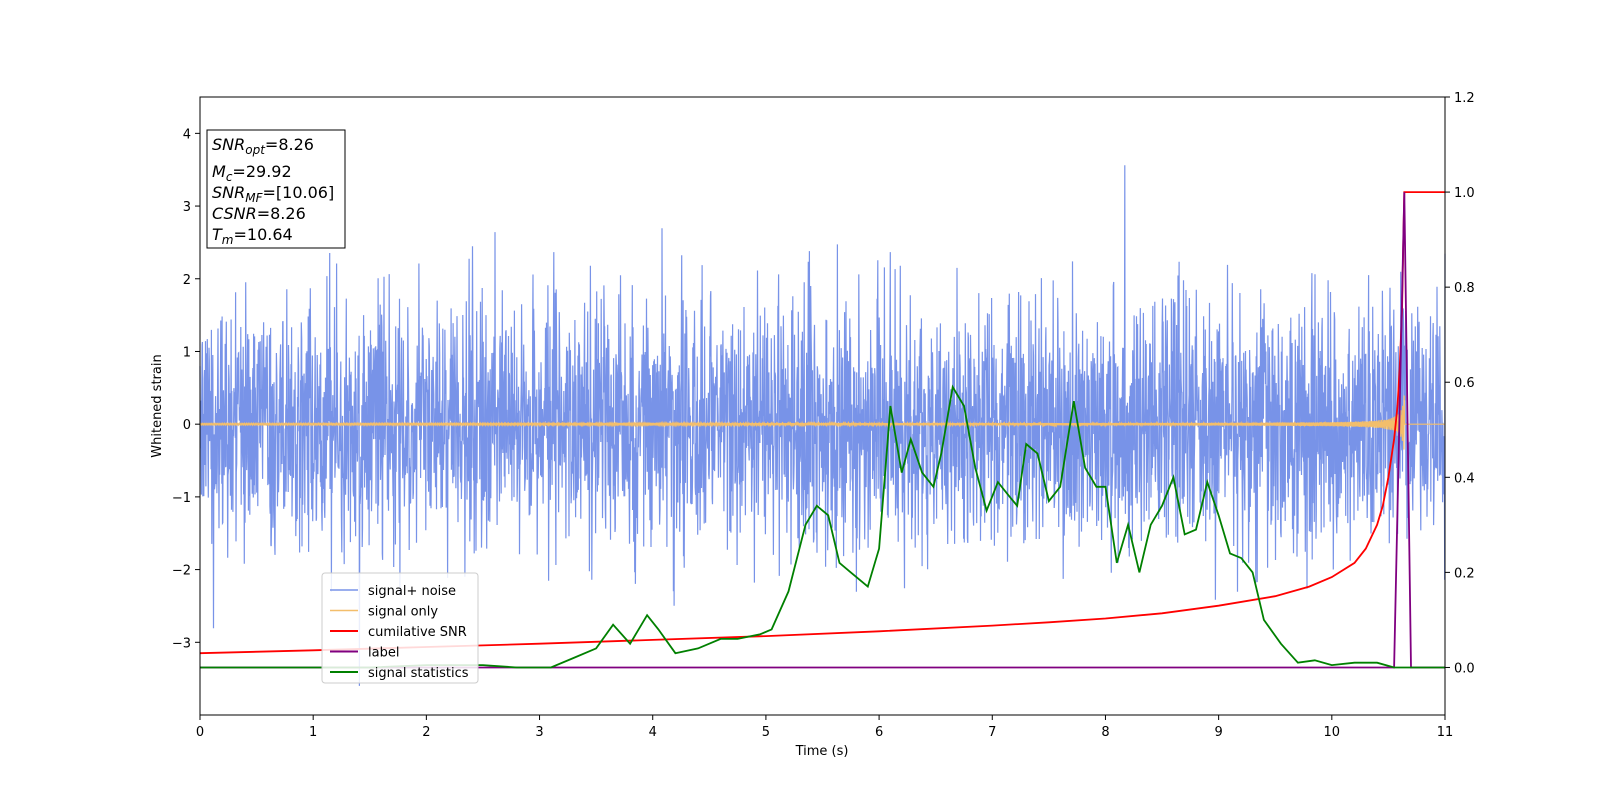  I want to click on y2-axis-ticks: 0.0 0.2 0.4 0.6 0.8 1.0 1.2, so click(1460, 383).